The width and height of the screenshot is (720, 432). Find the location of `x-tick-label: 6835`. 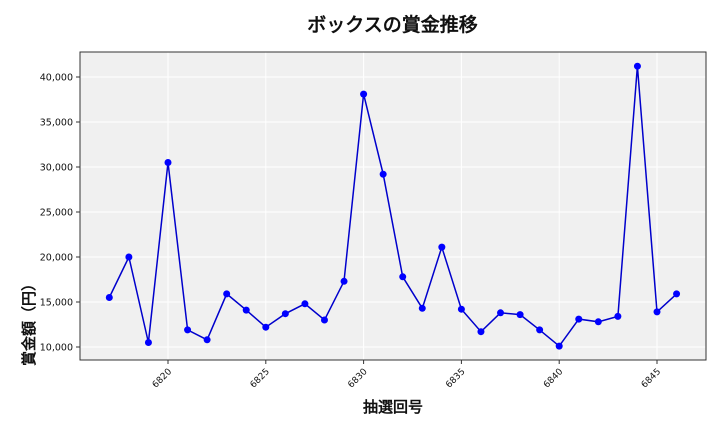

x-tick-label: 6835 is located at coordinates (455, 378).